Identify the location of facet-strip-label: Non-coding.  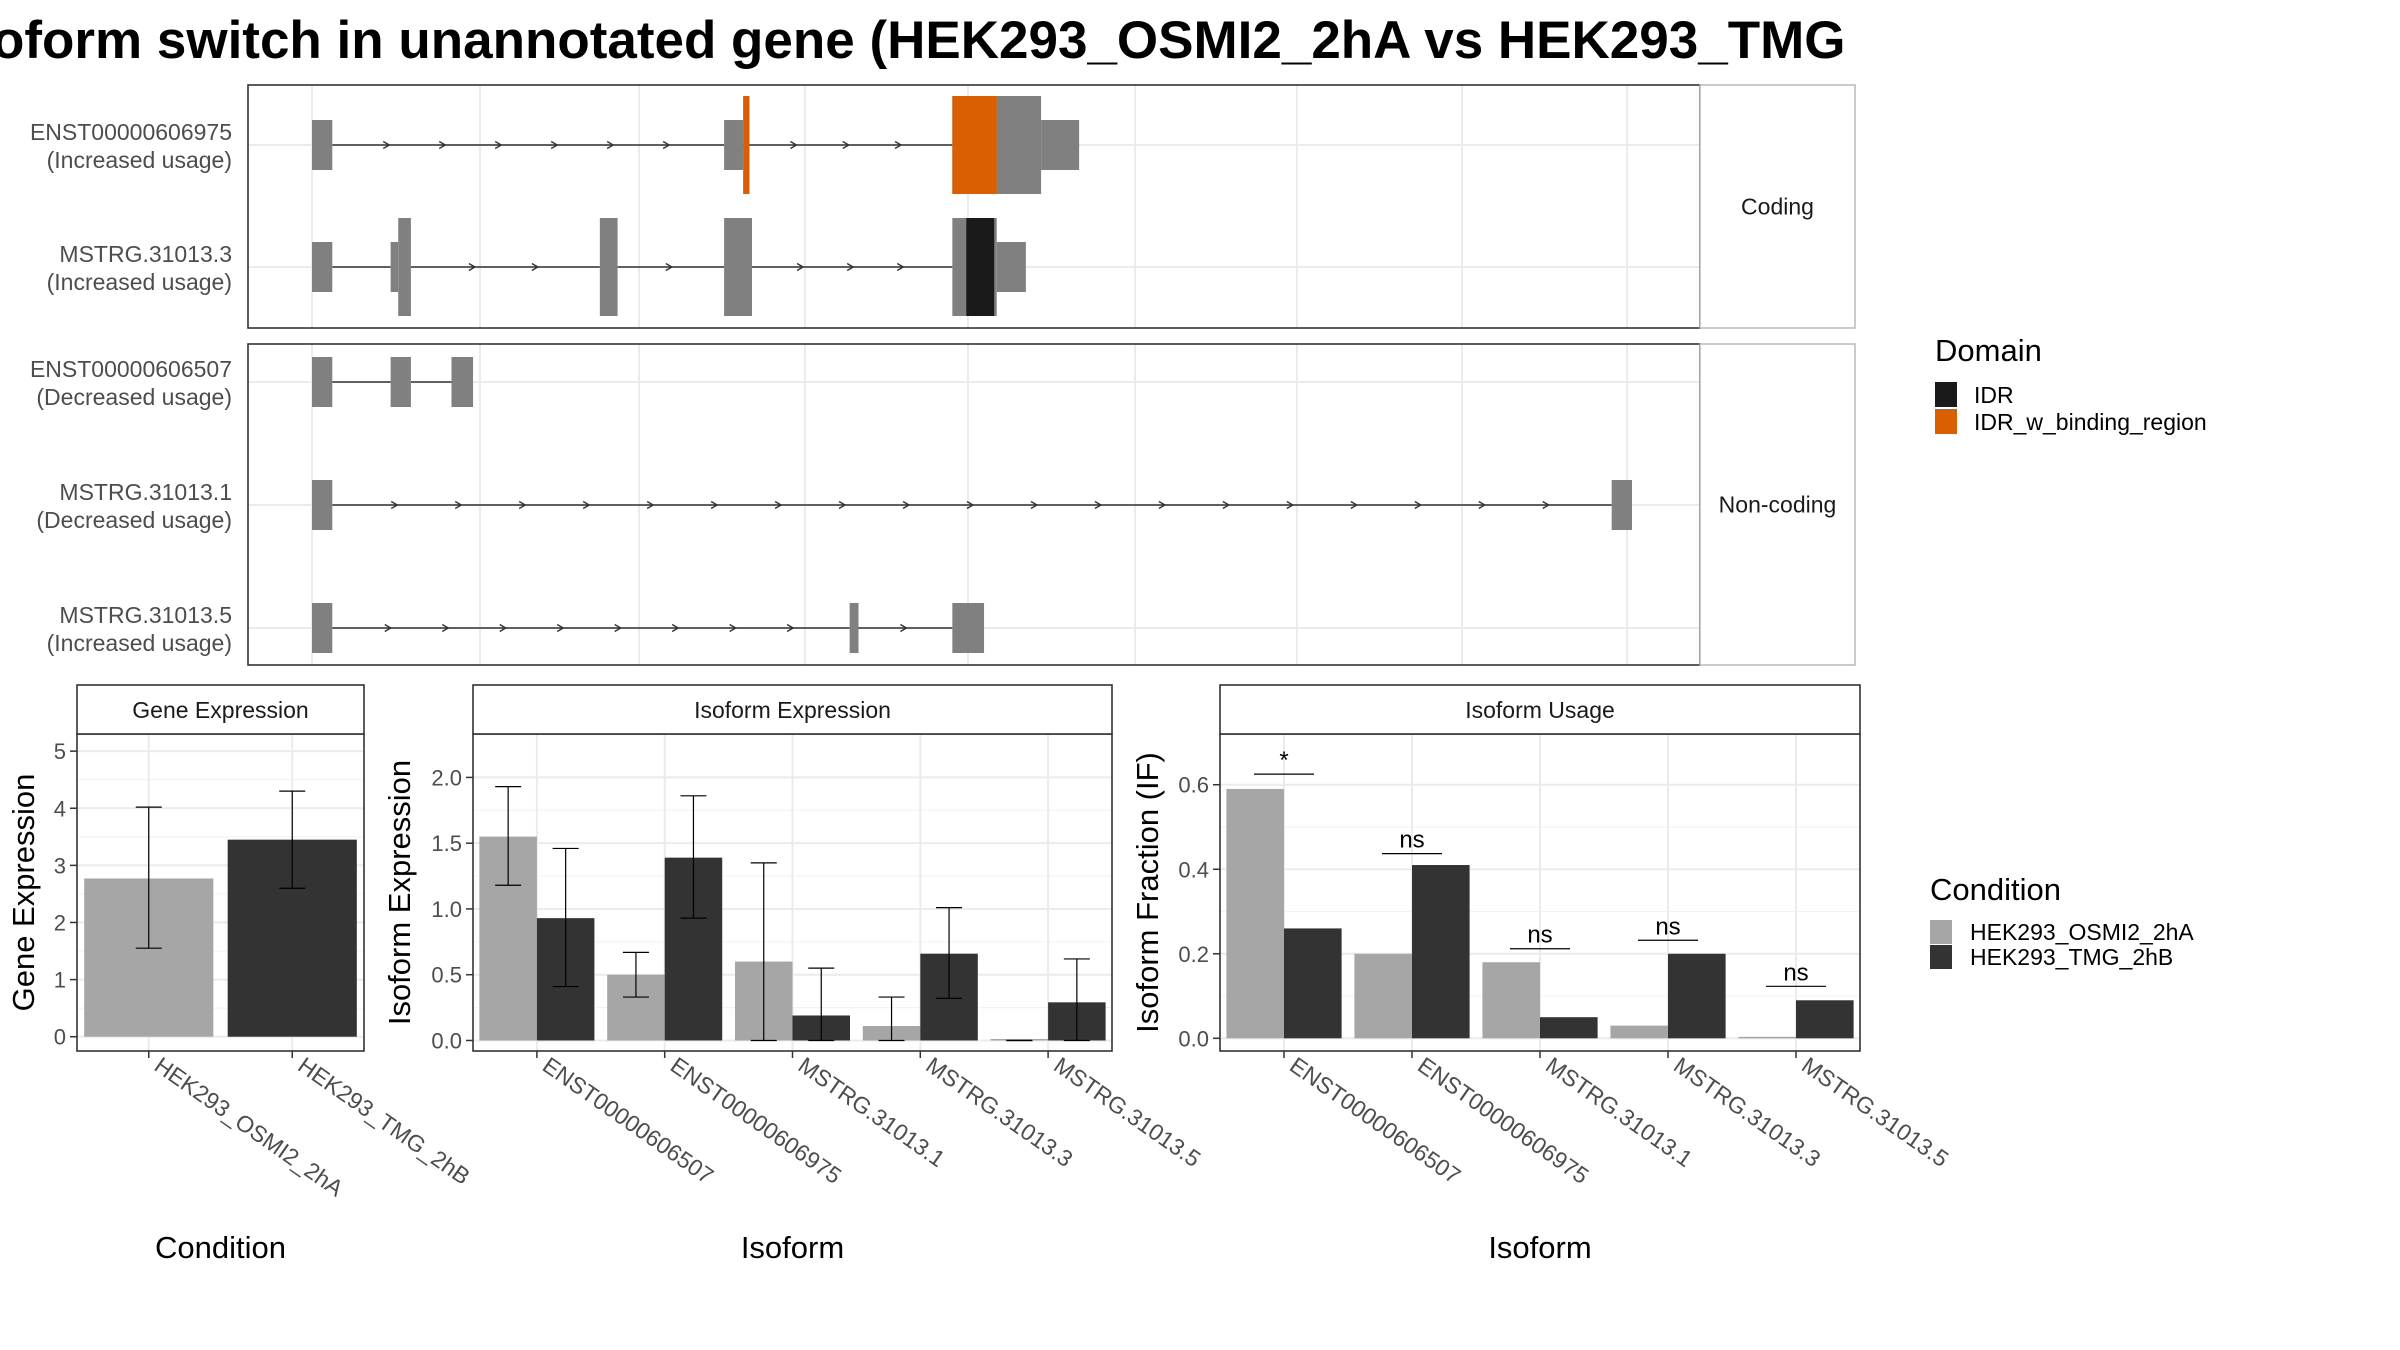
(1778, 505).